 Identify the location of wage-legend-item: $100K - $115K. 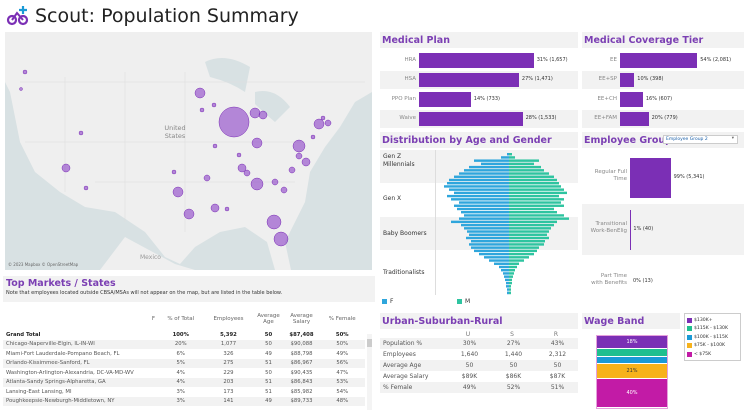
(712, 337).